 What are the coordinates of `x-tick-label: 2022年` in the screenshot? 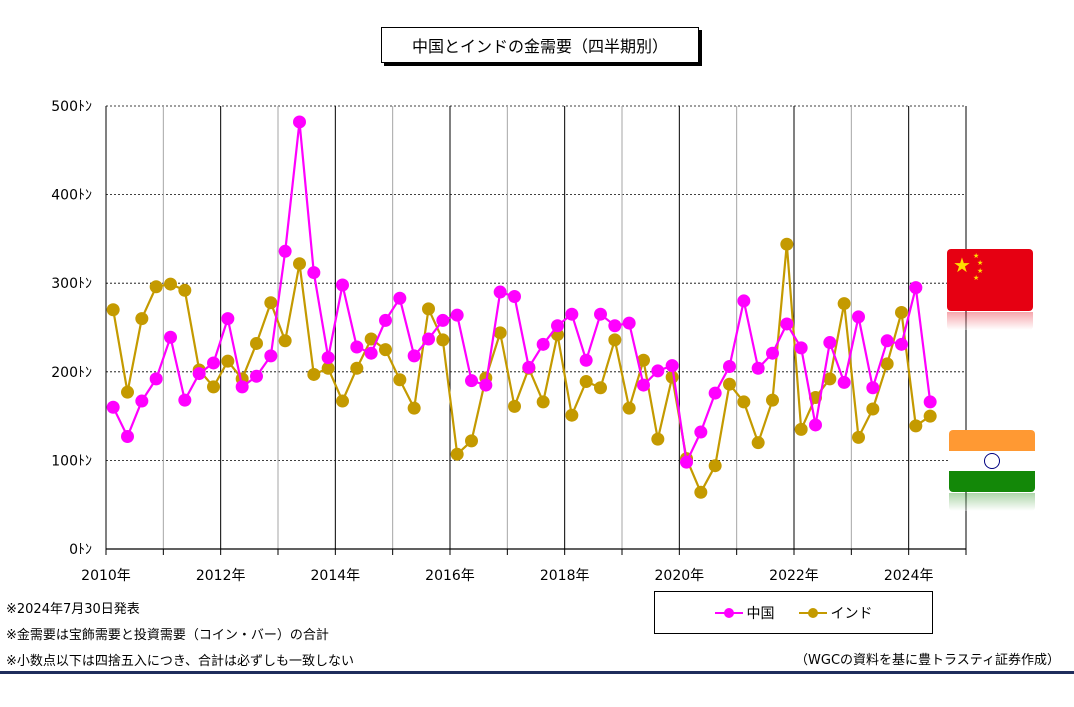 It's located at (794, 576).